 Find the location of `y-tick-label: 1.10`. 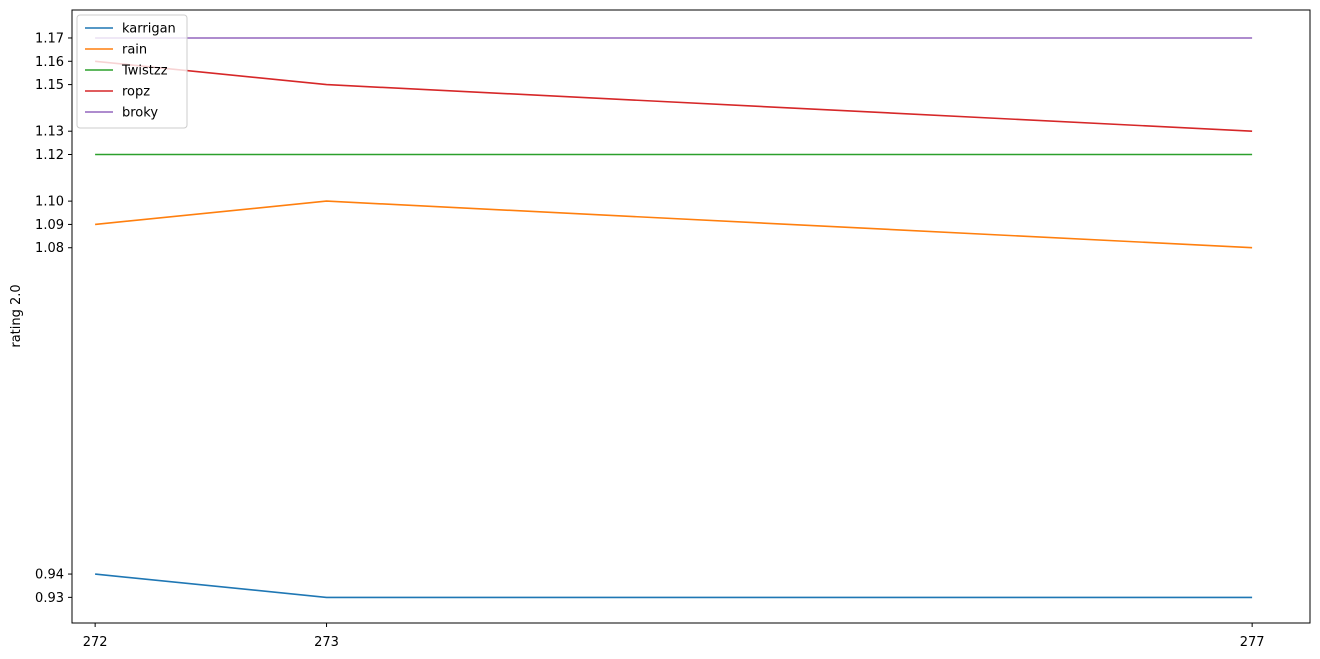

y-tick-label: 1.10 is located at coordinates (49, 202).